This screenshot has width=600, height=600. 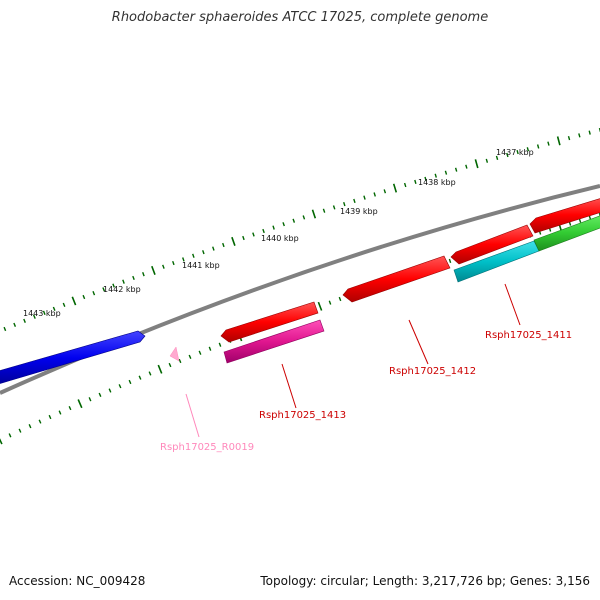 What do you see at coordinates (359, 211) in the screenshot?
I see `ruler-label-1439: 1439 kbp` at bounding box center [359, 211].